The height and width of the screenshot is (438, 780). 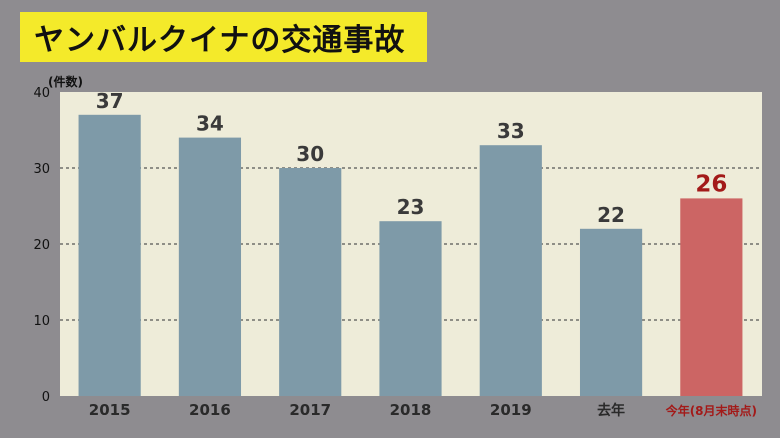 What do you see at coordinates (41, 321) in the screenshot?
I see `y-tick-label: 10` at bounding box center [41, 321].